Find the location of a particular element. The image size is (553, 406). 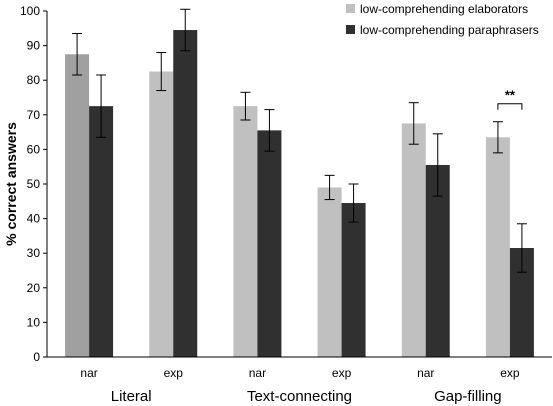

significance-label: ** is located at coordinates (510, 95).